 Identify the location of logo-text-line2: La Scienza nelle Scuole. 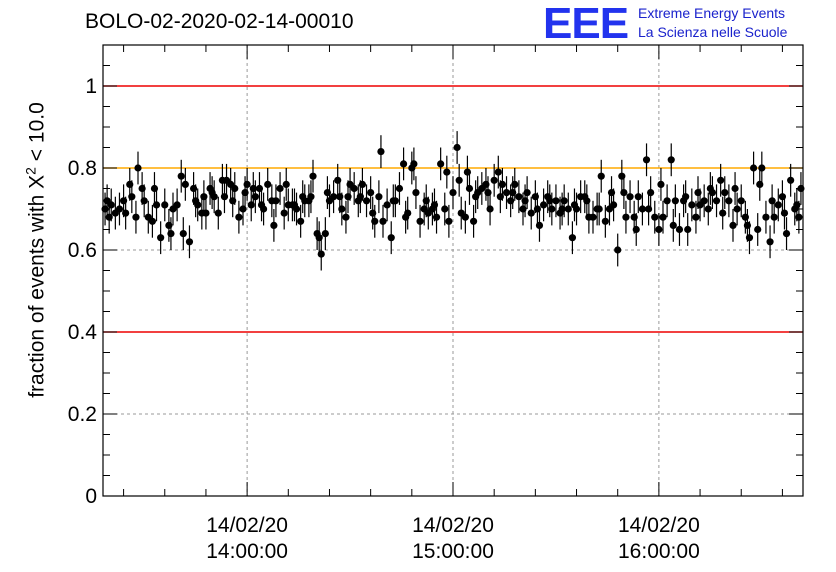
(713, 32).